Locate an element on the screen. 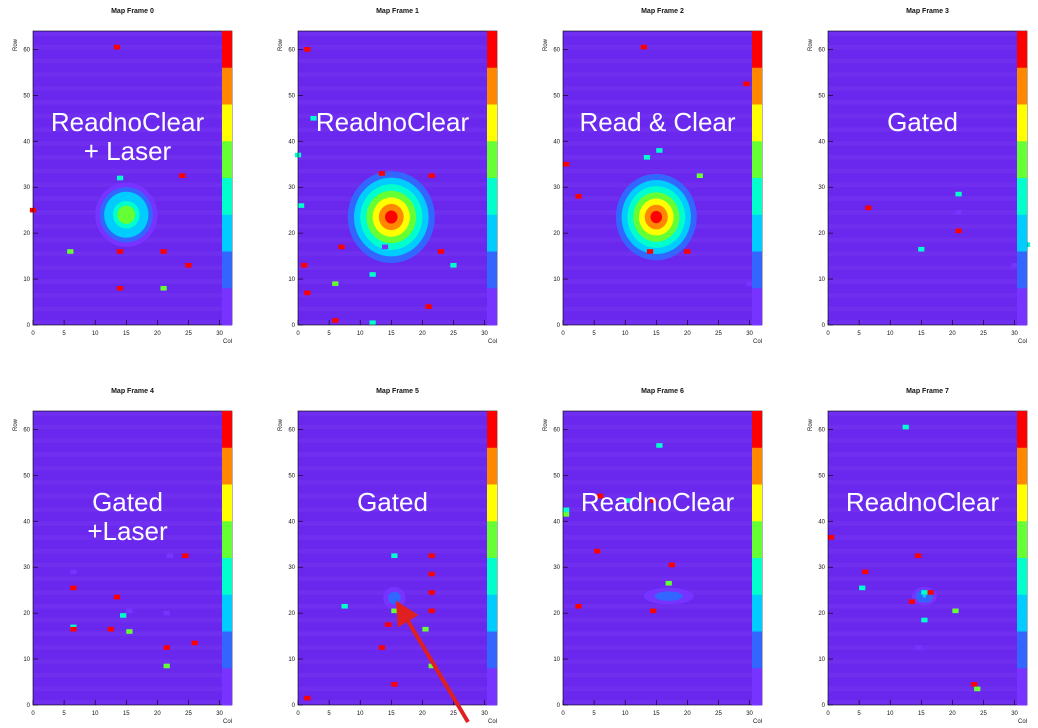 The height and width of the screenshot is (728, 1038). annotation-arrow is located at coordinates (432, 662).